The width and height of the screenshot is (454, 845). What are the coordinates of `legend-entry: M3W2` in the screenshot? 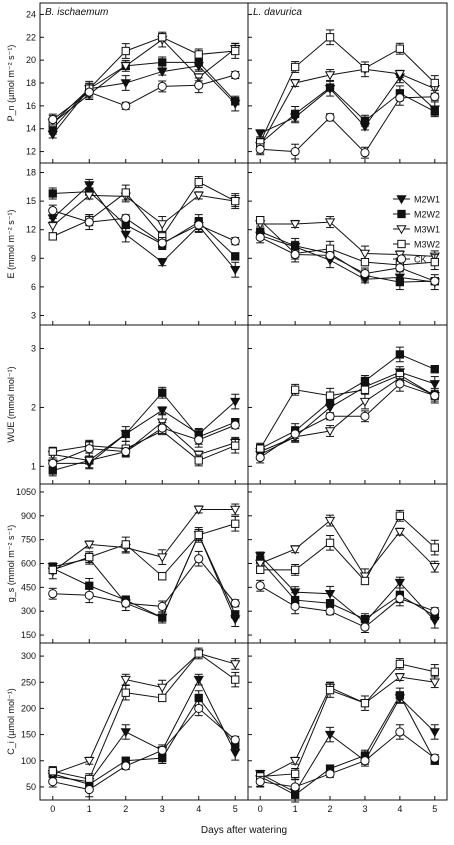 It's located at (427, 245).